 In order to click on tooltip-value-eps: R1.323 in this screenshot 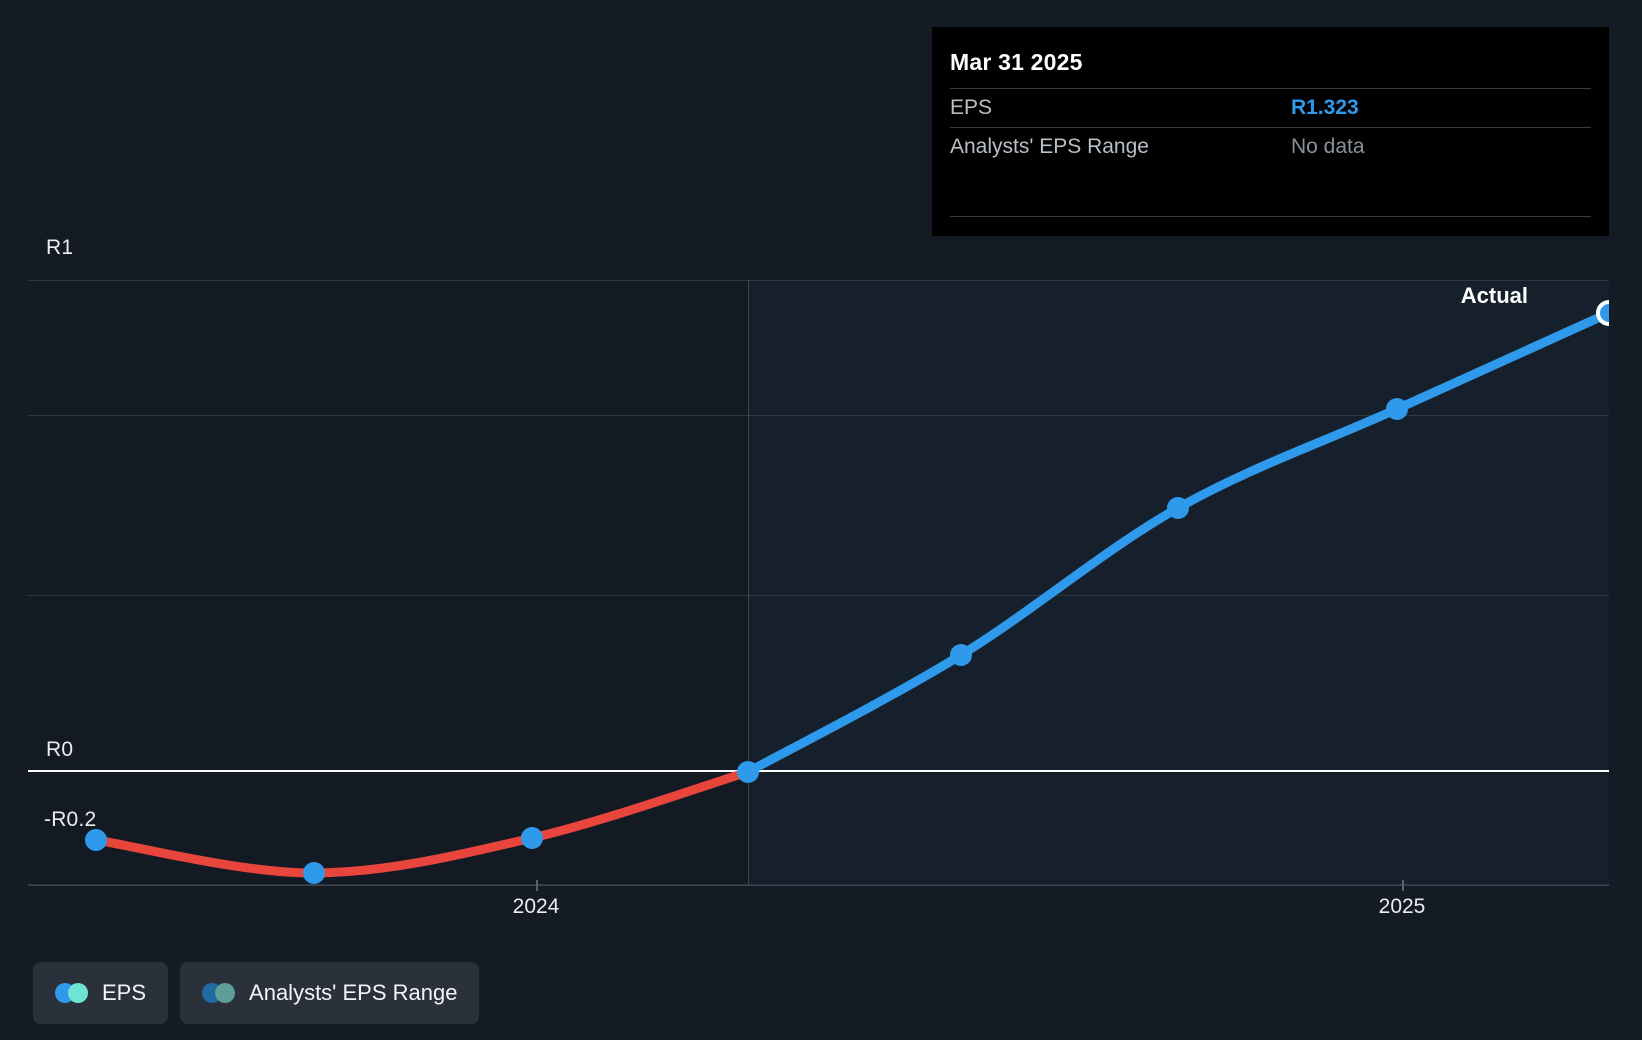, I will do `click(1325, 107)`.